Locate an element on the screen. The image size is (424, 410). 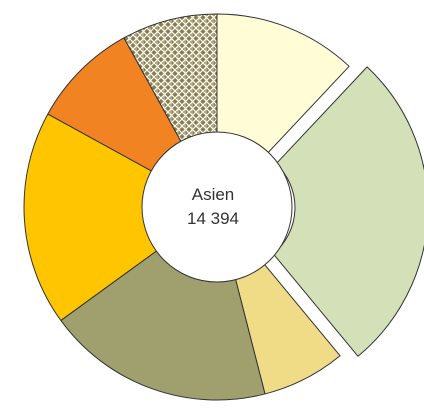
center-label: Asien is located at coordinates (213, 194).